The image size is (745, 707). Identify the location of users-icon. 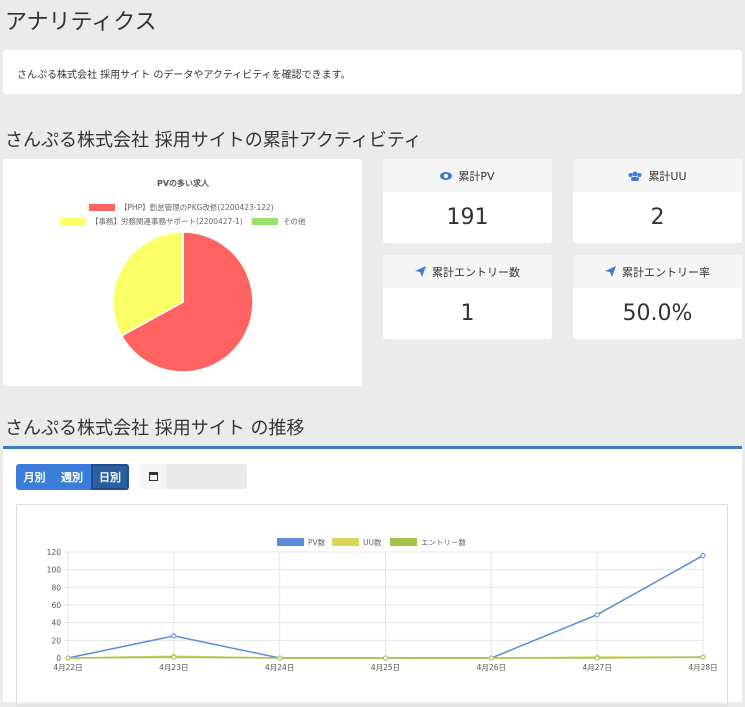
(635, 176).